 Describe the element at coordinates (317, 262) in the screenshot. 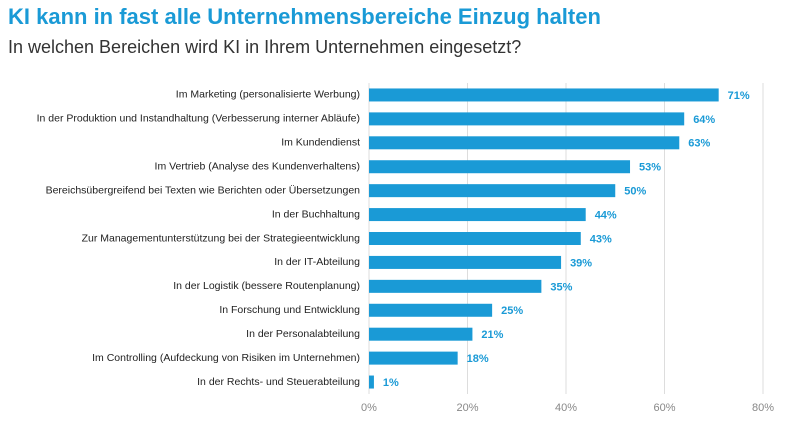

I see `y-tick-label: In der IT-Abteilung` at that location.